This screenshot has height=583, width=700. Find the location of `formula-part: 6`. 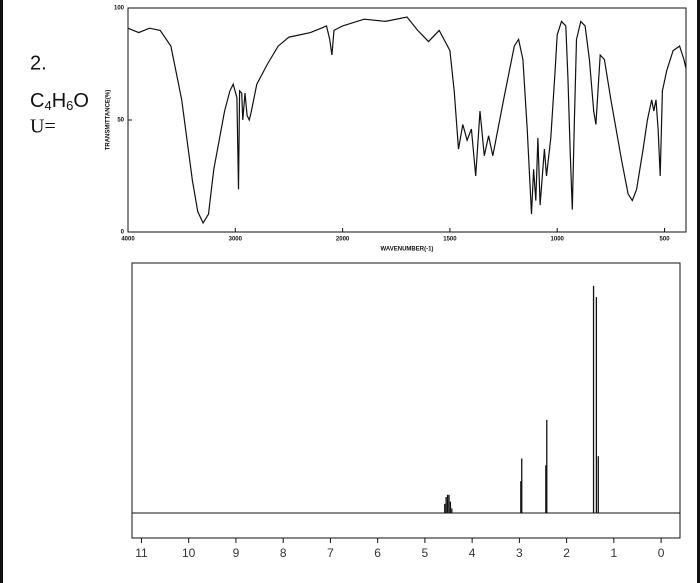

formula-part: 6 is located at coordinates (69, 105).